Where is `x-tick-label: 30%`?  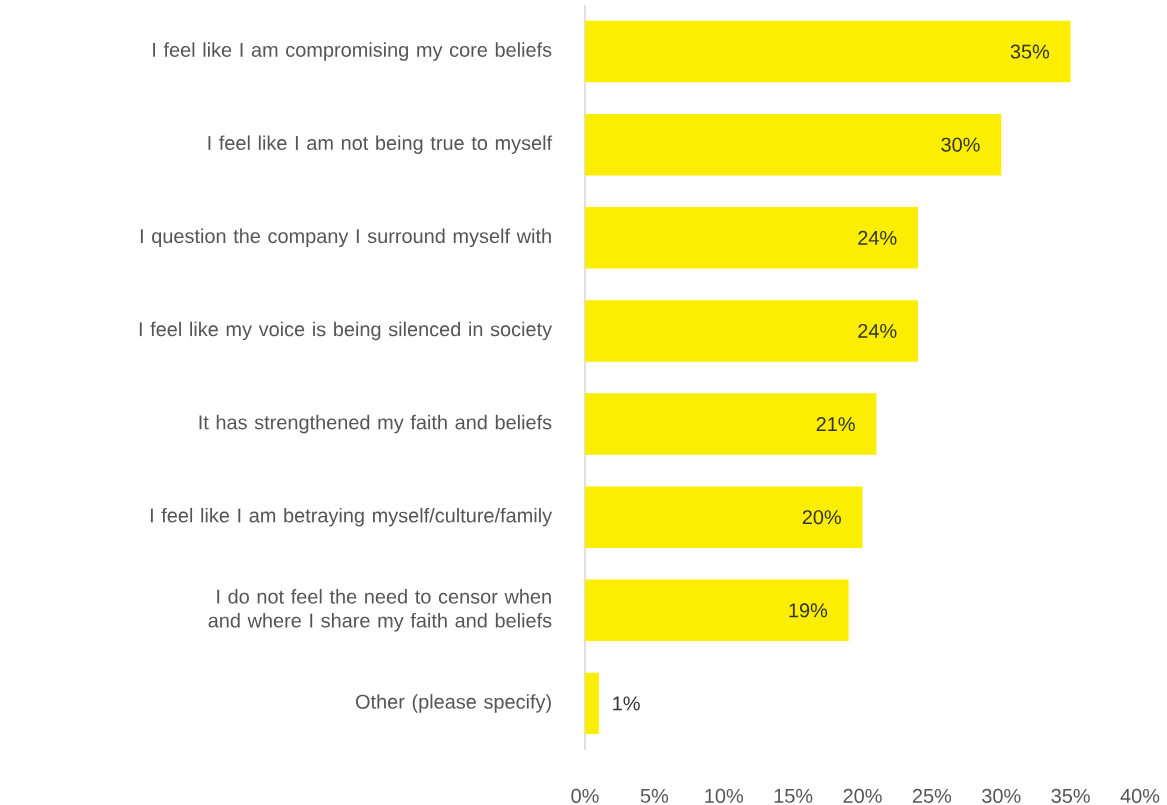 x-tick-label: 30% is located at coordinates (1001, 795).